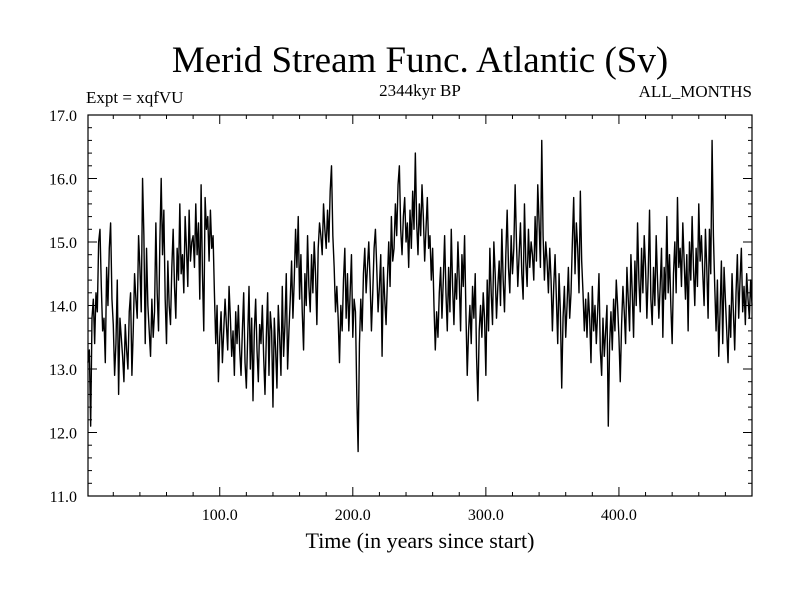 The height and width of the screenshot is (600, 800). What do you see at coordinates (420, 540) in the screenshot?
I see `x-axis-label: Time (in years since start)` at bounding box center [420, 540].